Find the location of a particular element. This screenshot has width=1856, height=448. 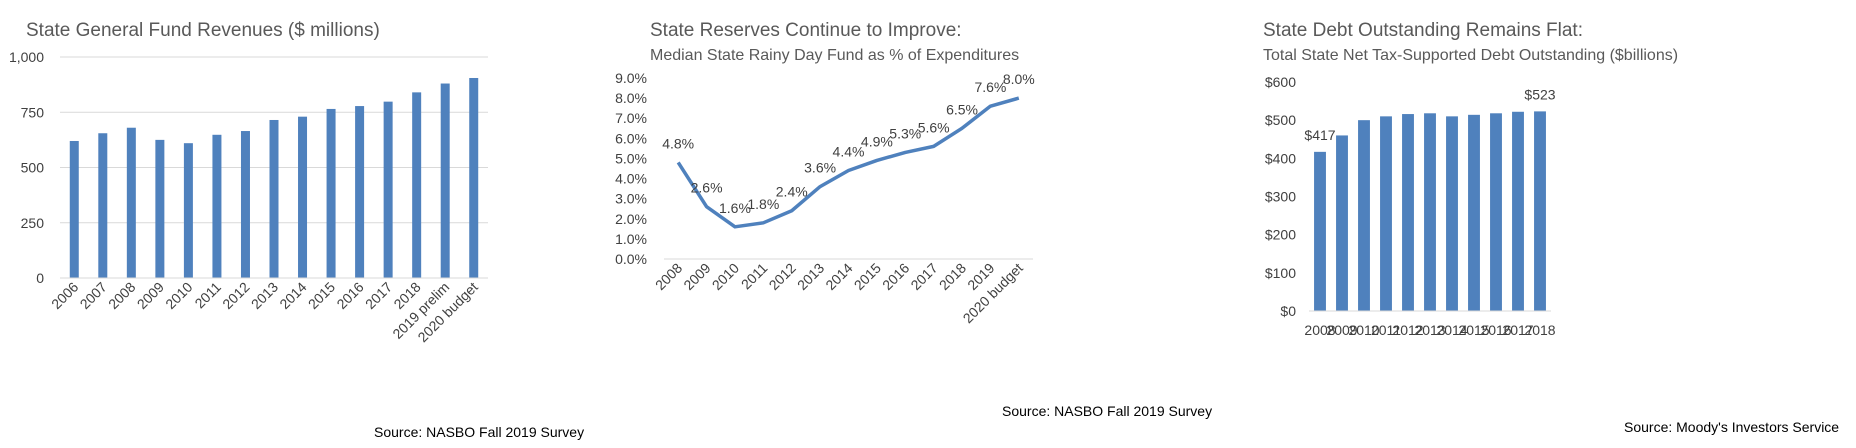

reserves-x-tick-label: 2014 is located at coordinates (838, 276).